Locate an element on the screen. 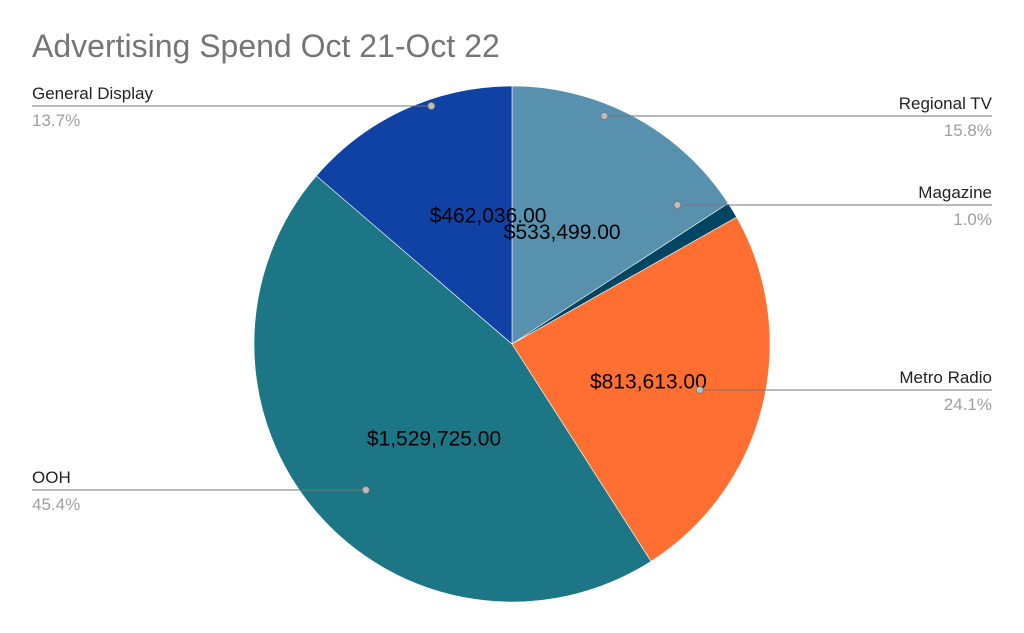 This screenshot has height=633, width=1024. callout-percent-ooh: 45.4% is located at coordinates (56, 504).